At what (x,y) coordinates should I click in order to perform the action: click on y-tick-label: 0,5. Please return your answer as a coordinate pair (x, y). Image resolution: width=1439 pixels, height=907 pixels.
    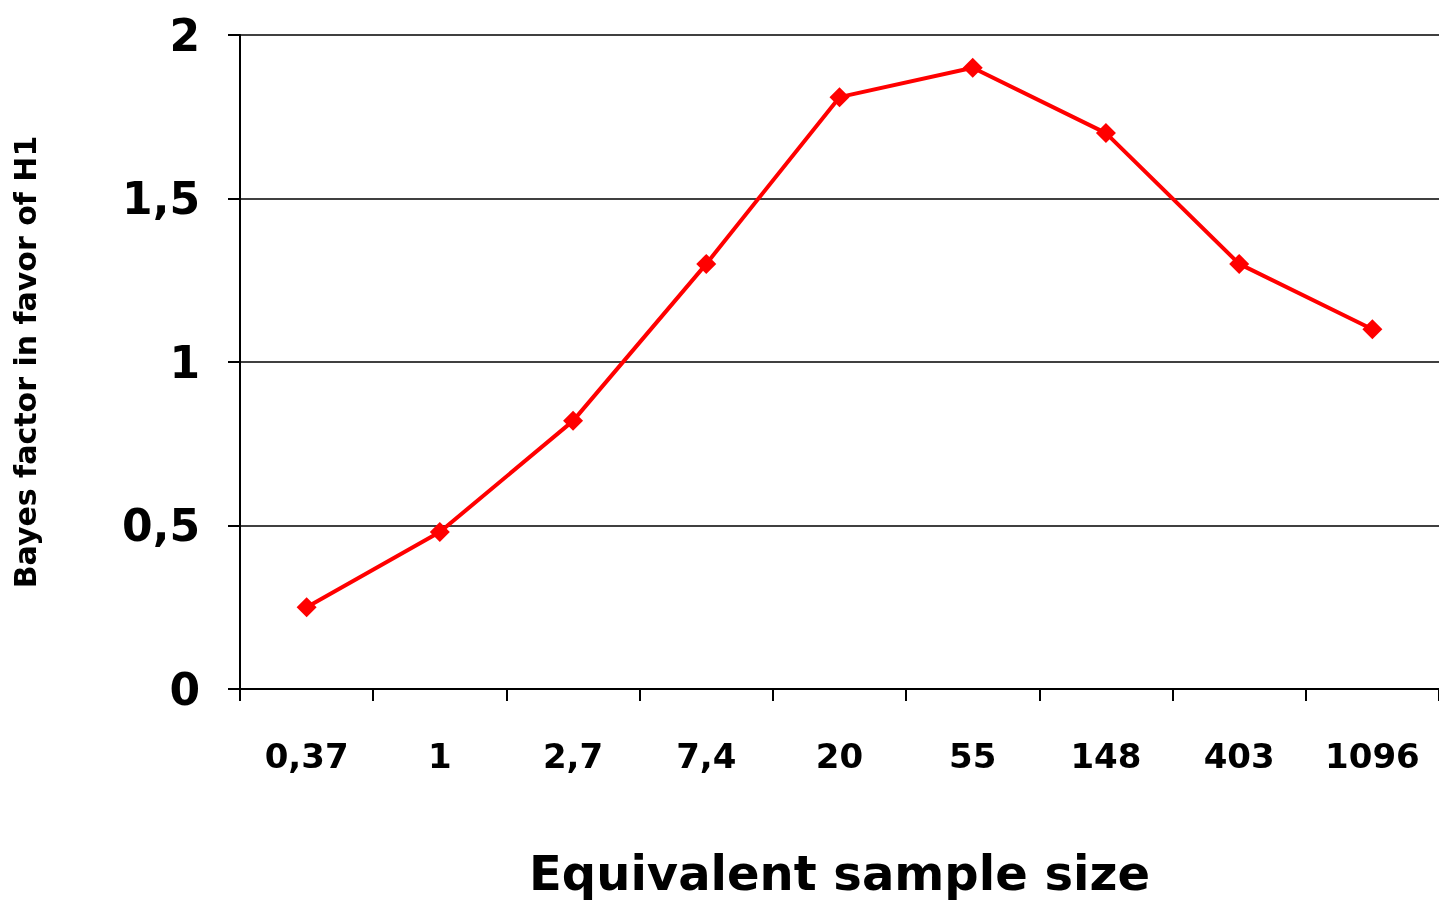
    Looking at the image, I should click on (161, 525).